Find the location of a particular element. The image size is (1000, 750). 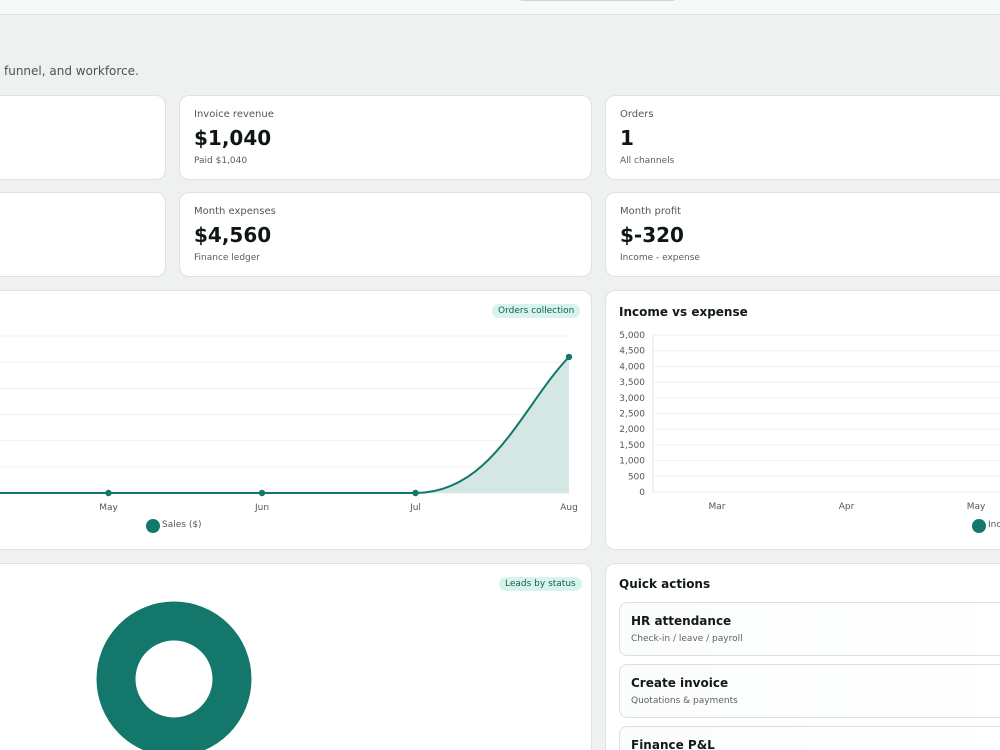

kpi-label: Month expenses is located at coordinates (235, 211).